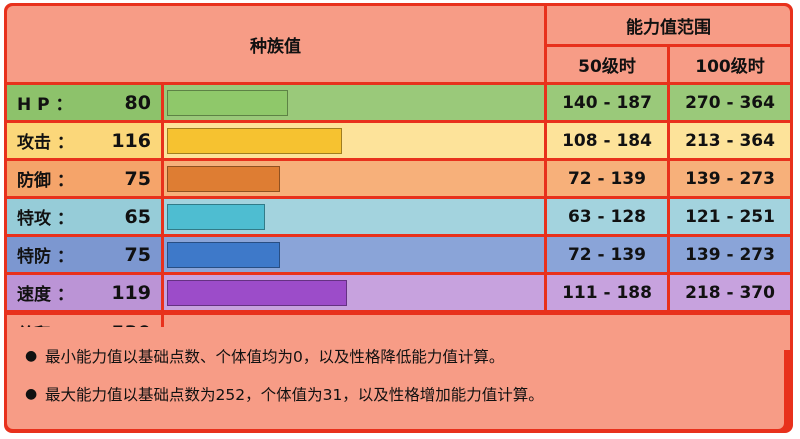 This screenshot has height=439, width=800. Describe the element at coordinates (137, 216) in the screenshot. I see `stat-value-text: 65` at that location.